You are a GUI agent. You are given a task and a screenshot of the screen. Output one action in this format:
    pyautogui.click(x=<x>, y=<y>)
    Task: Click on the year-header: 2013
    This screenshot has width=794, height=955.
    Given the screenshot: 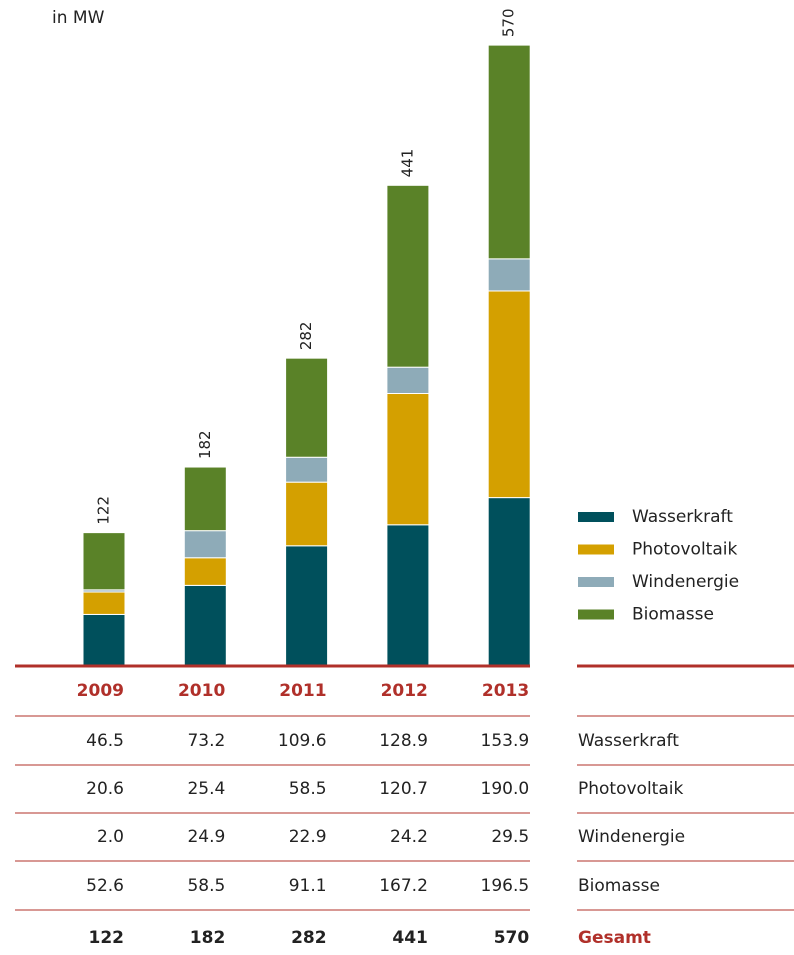 What is the action you would take?
    pyautogui.click(x=505, y=691)
    